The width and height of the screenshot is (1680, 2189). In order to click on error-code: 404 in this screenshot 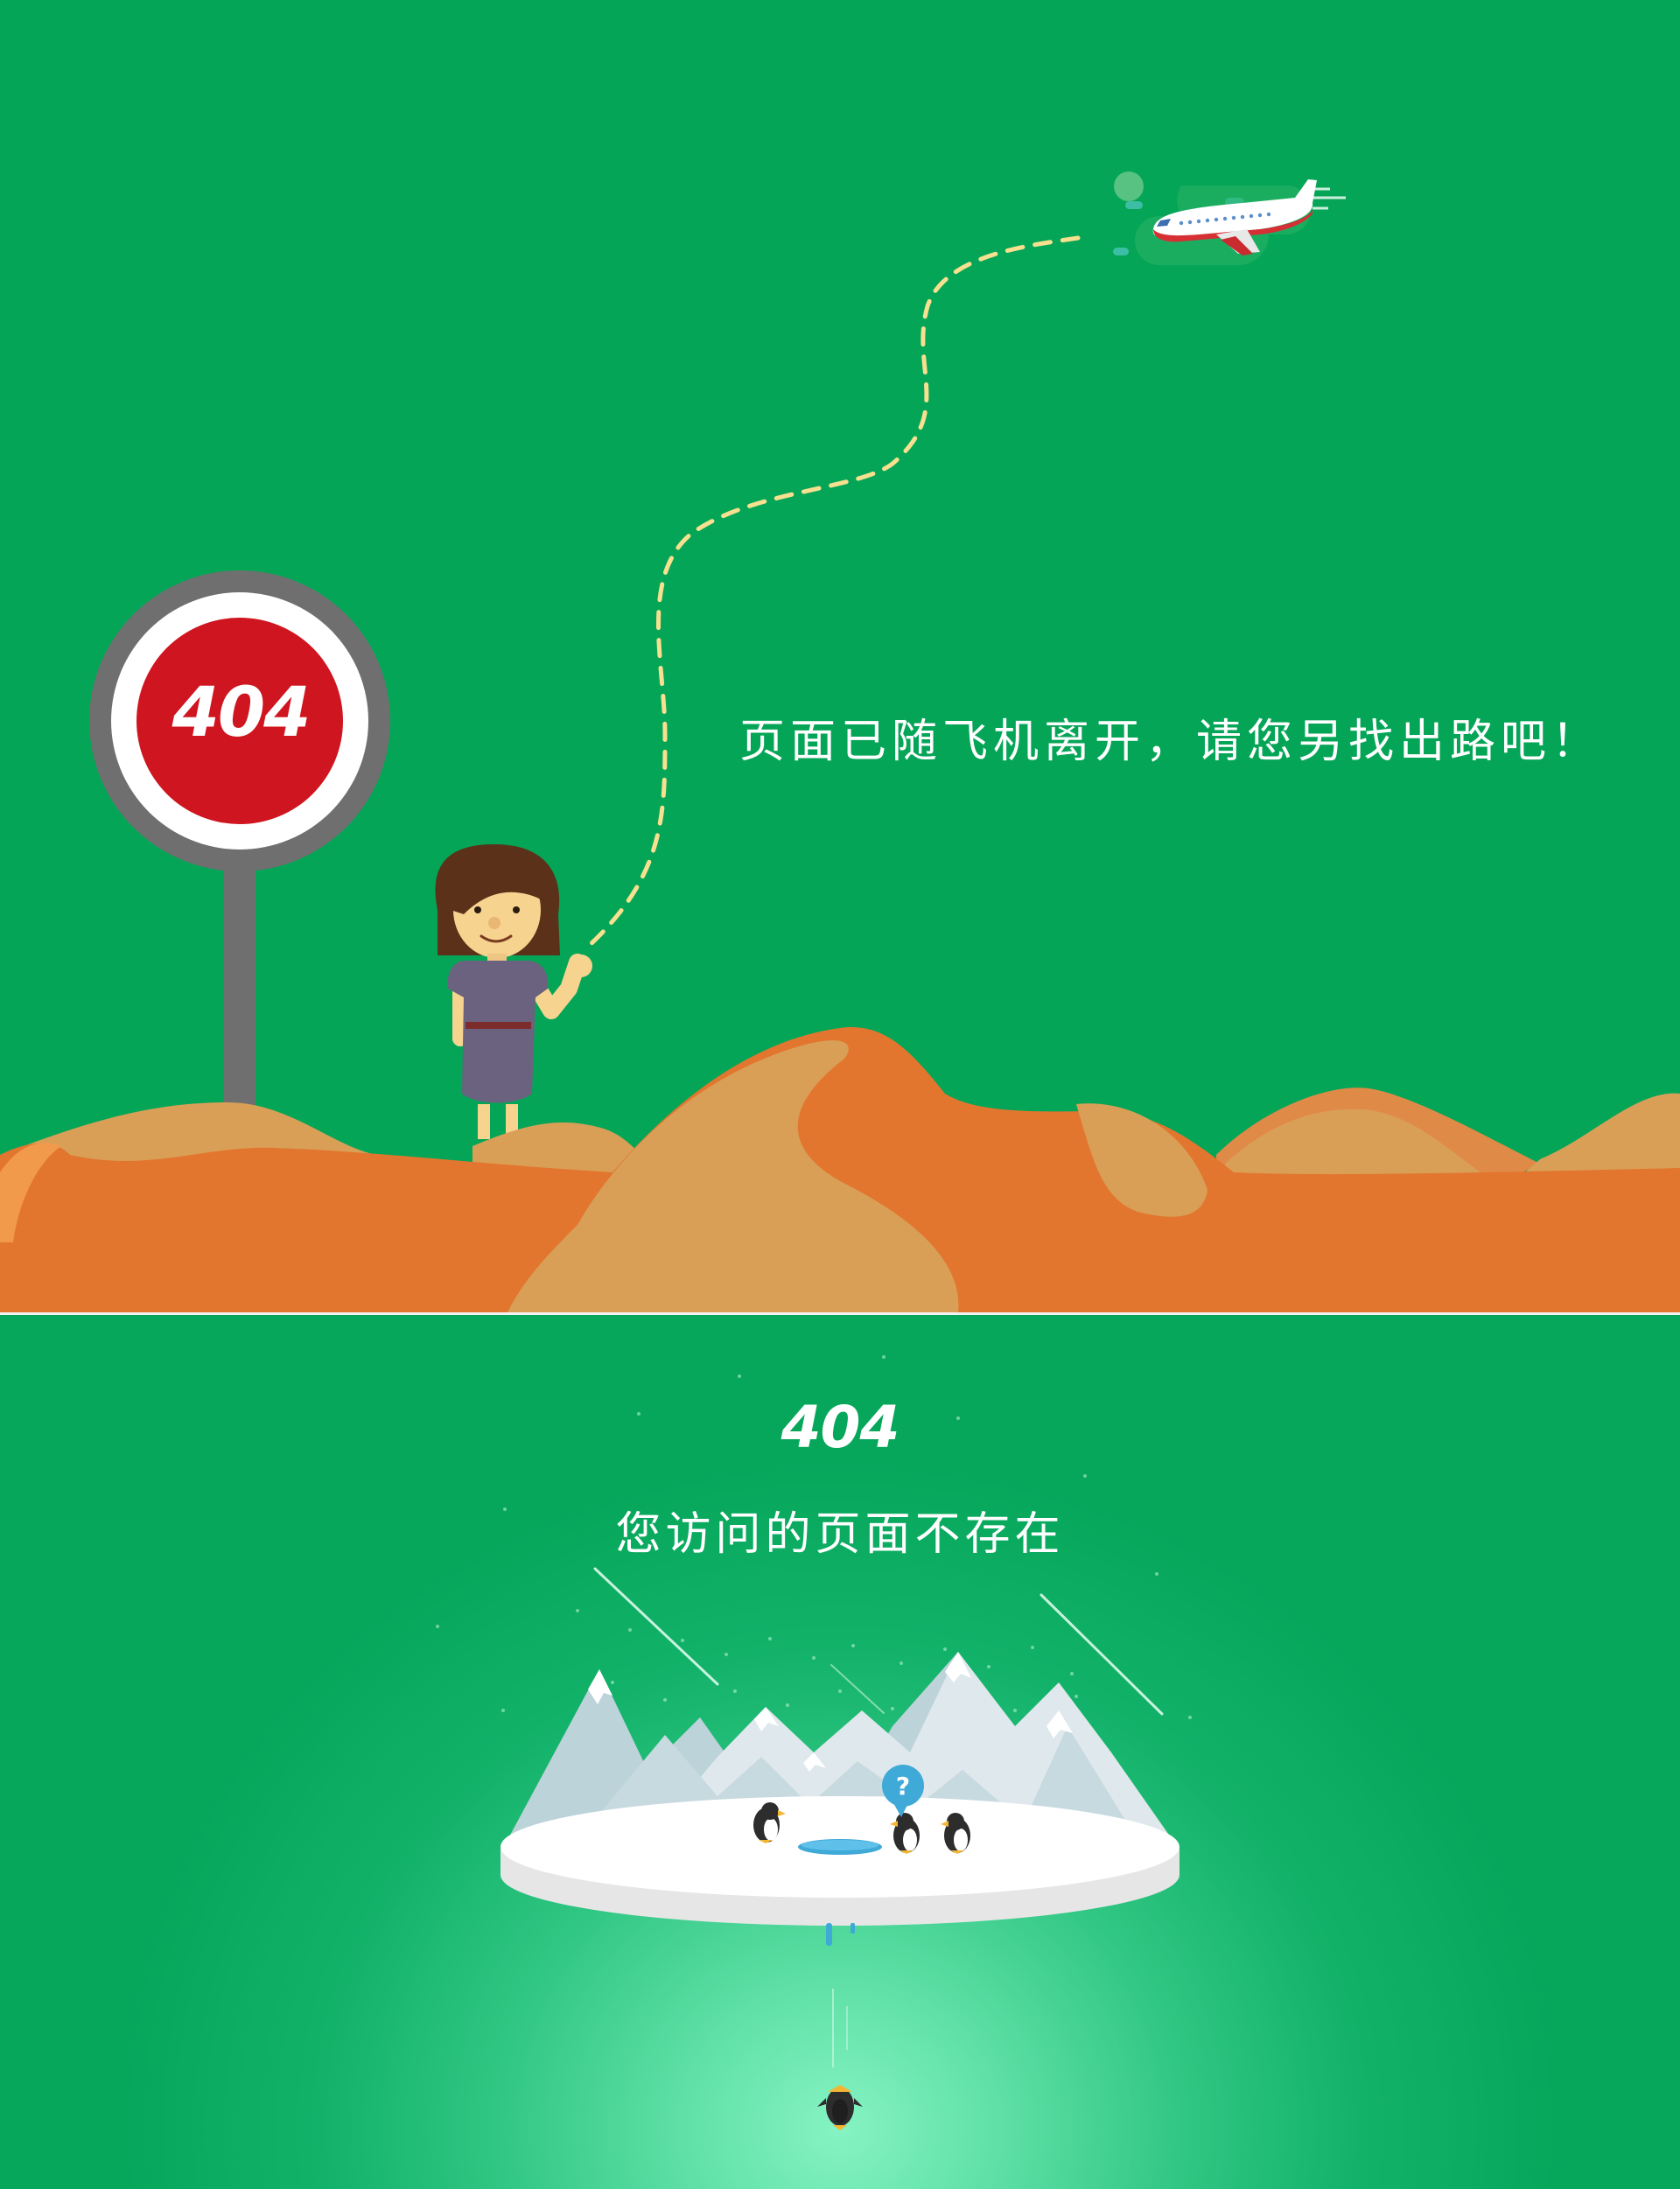, I will do `click(840, 1427)`.